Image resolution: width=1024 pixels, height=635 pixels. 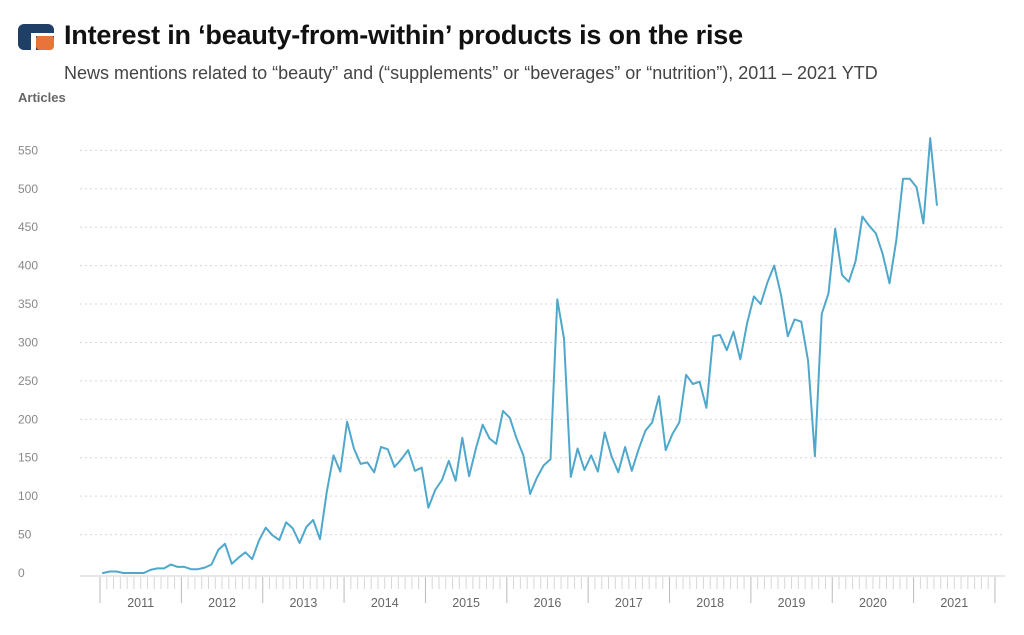 I want to click on x-year-label: 2021, so click(x=954, y=603).